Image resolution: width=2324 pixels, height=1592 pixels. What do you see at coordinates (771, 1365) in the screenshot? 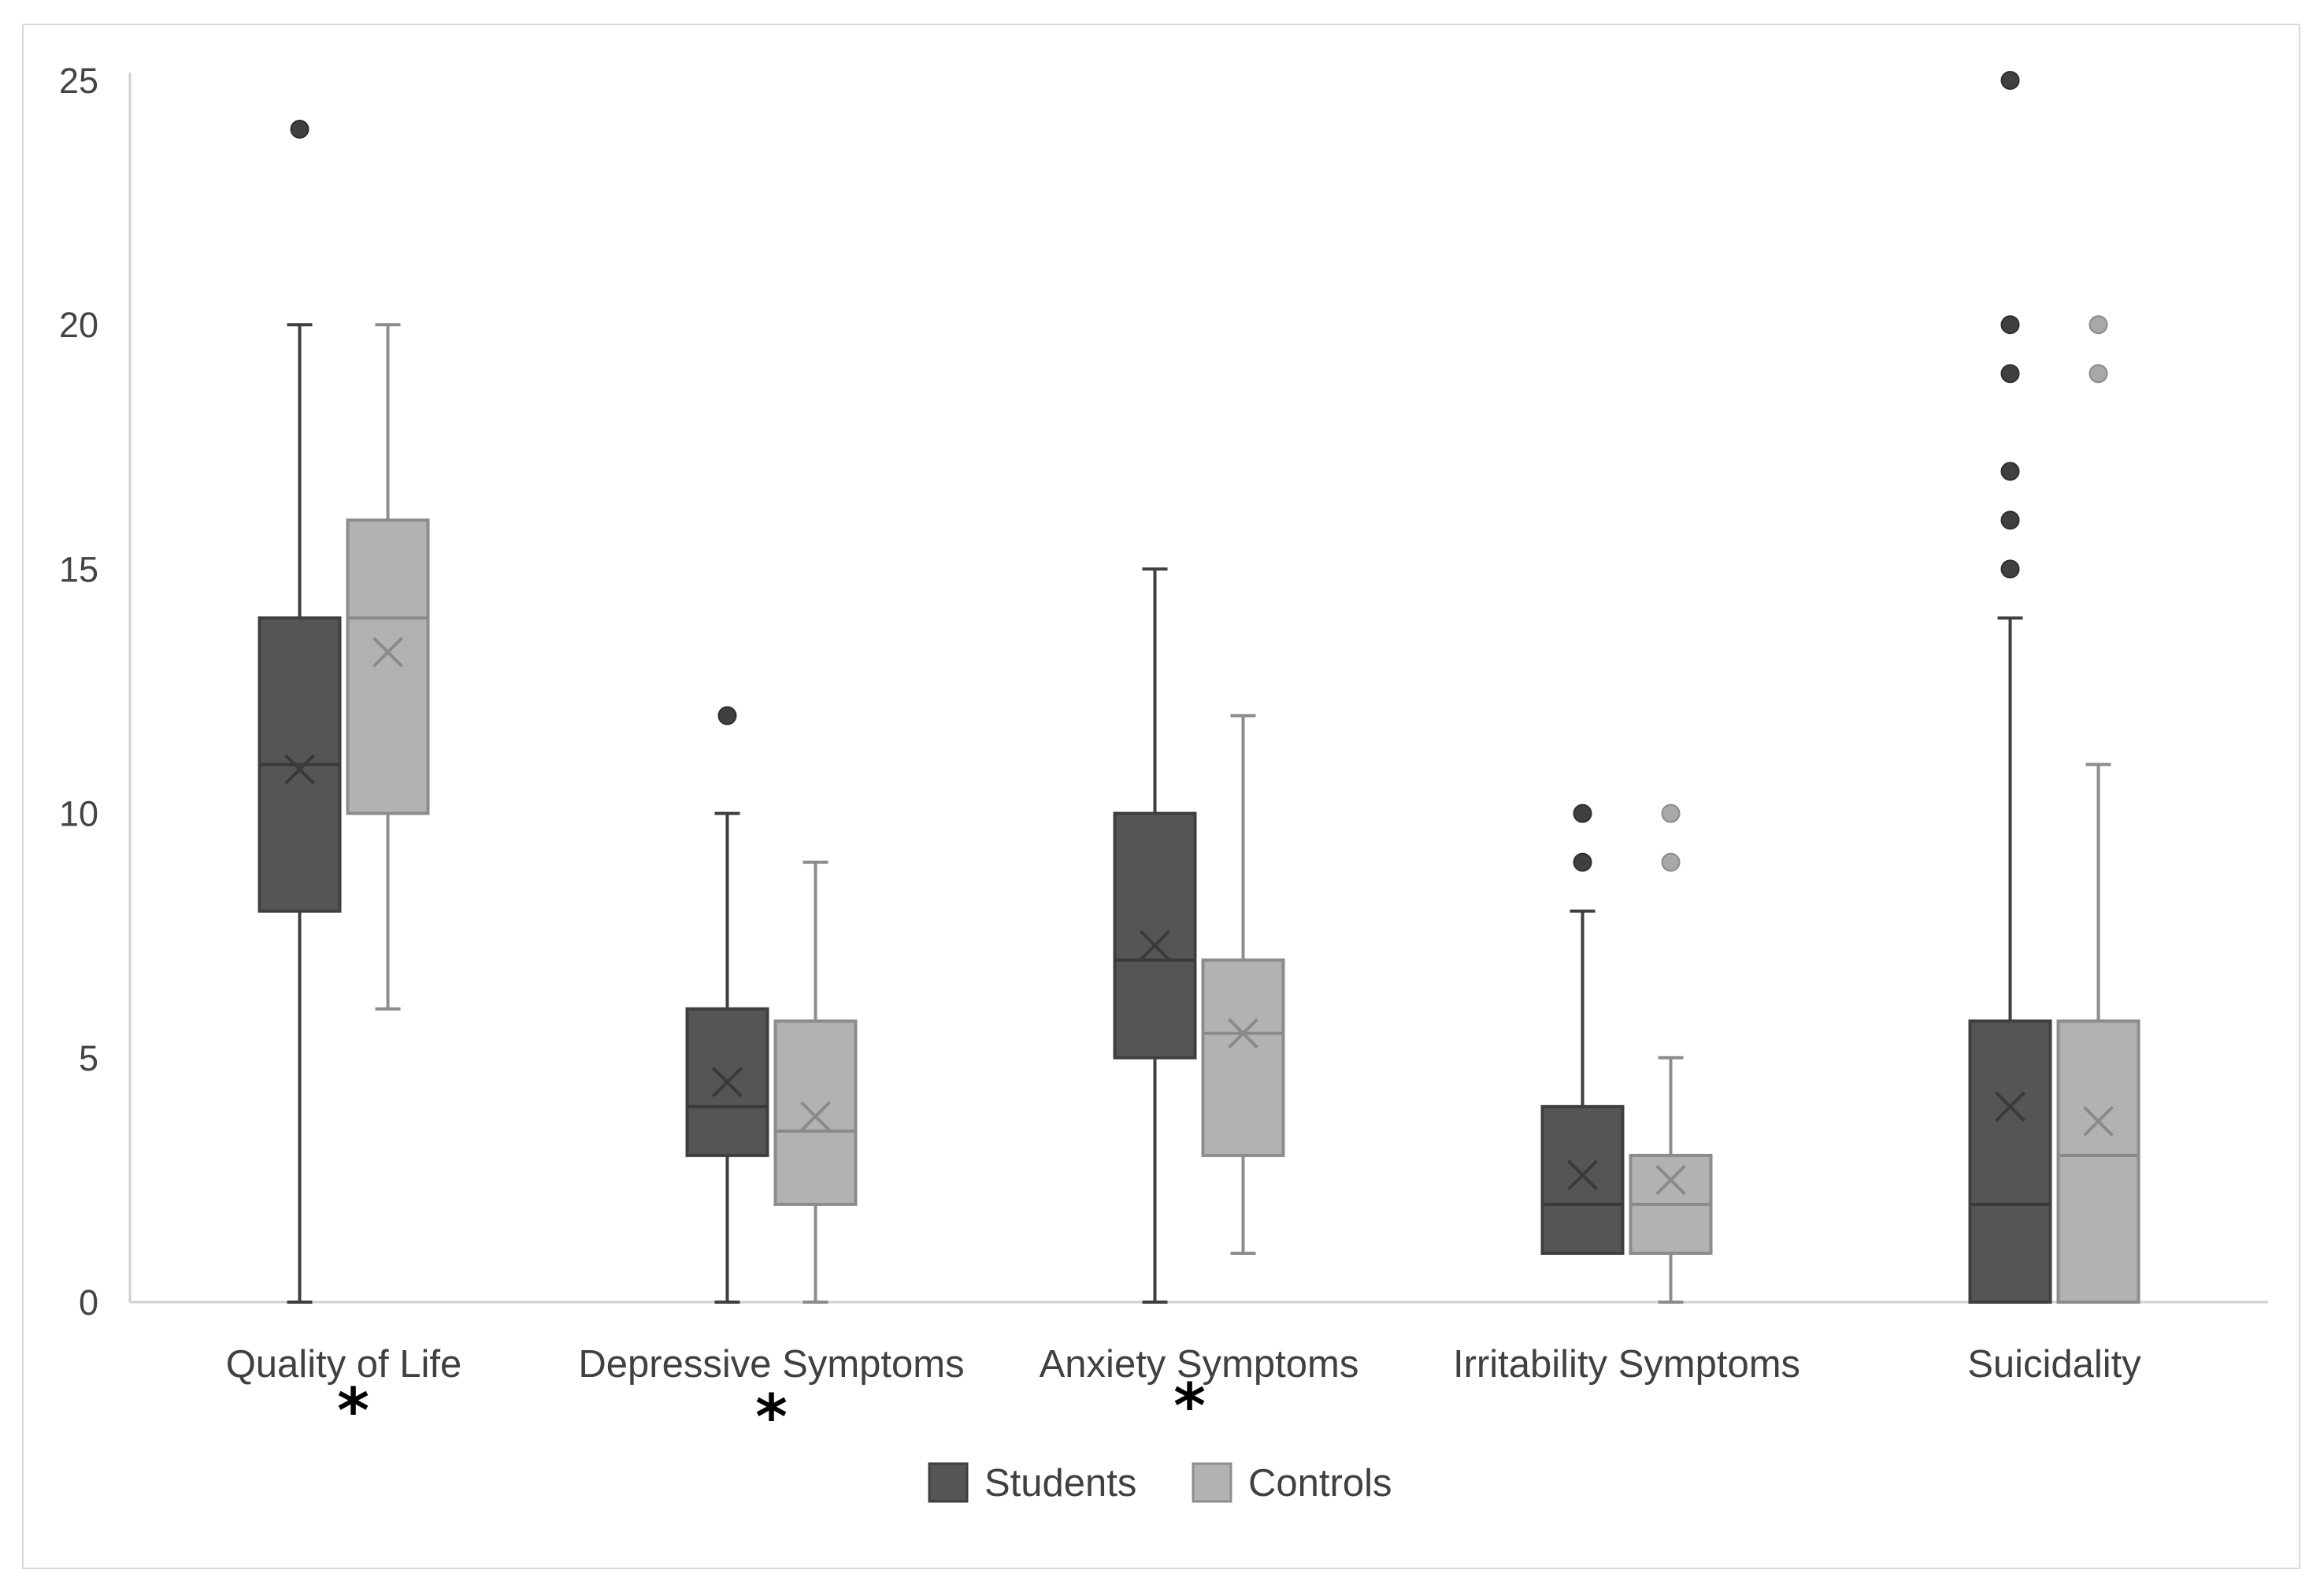
I see `category-label: Depressive Symptoms` at bounding box center [771, 1365].